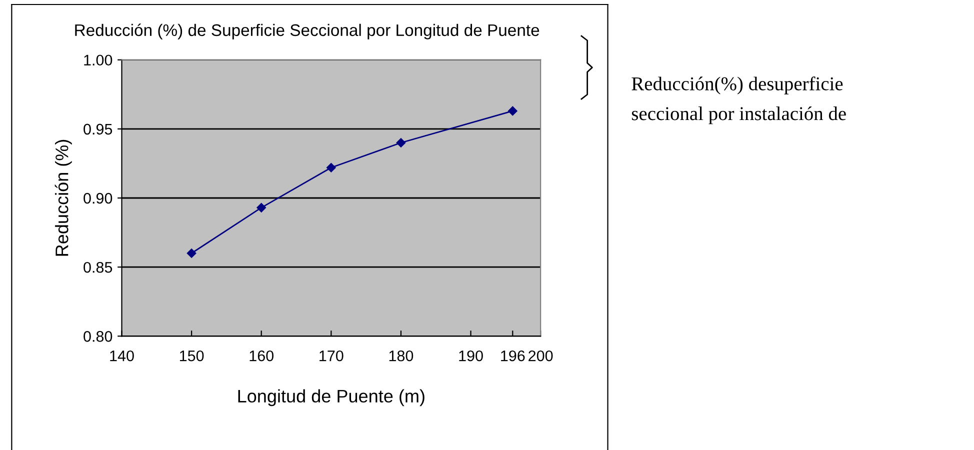 The image size is (974, 450). Describe the element at coordinates (262, 356) in the screenshot. I see `x-tick-label: 160` at that location.